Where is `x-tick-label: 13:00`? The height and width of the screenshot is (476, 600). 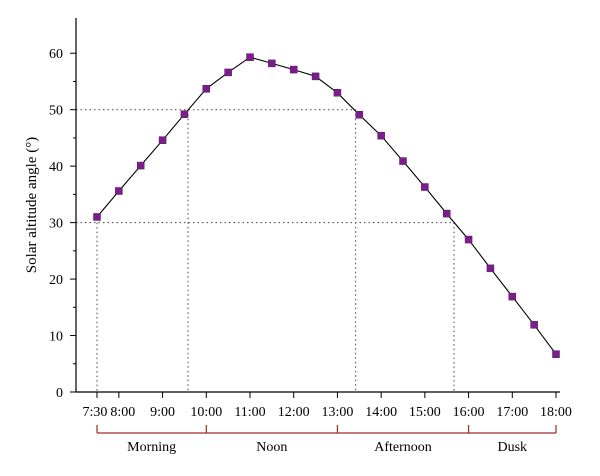
x-tick-label: 13:00 is located at coordinates (337, 412).